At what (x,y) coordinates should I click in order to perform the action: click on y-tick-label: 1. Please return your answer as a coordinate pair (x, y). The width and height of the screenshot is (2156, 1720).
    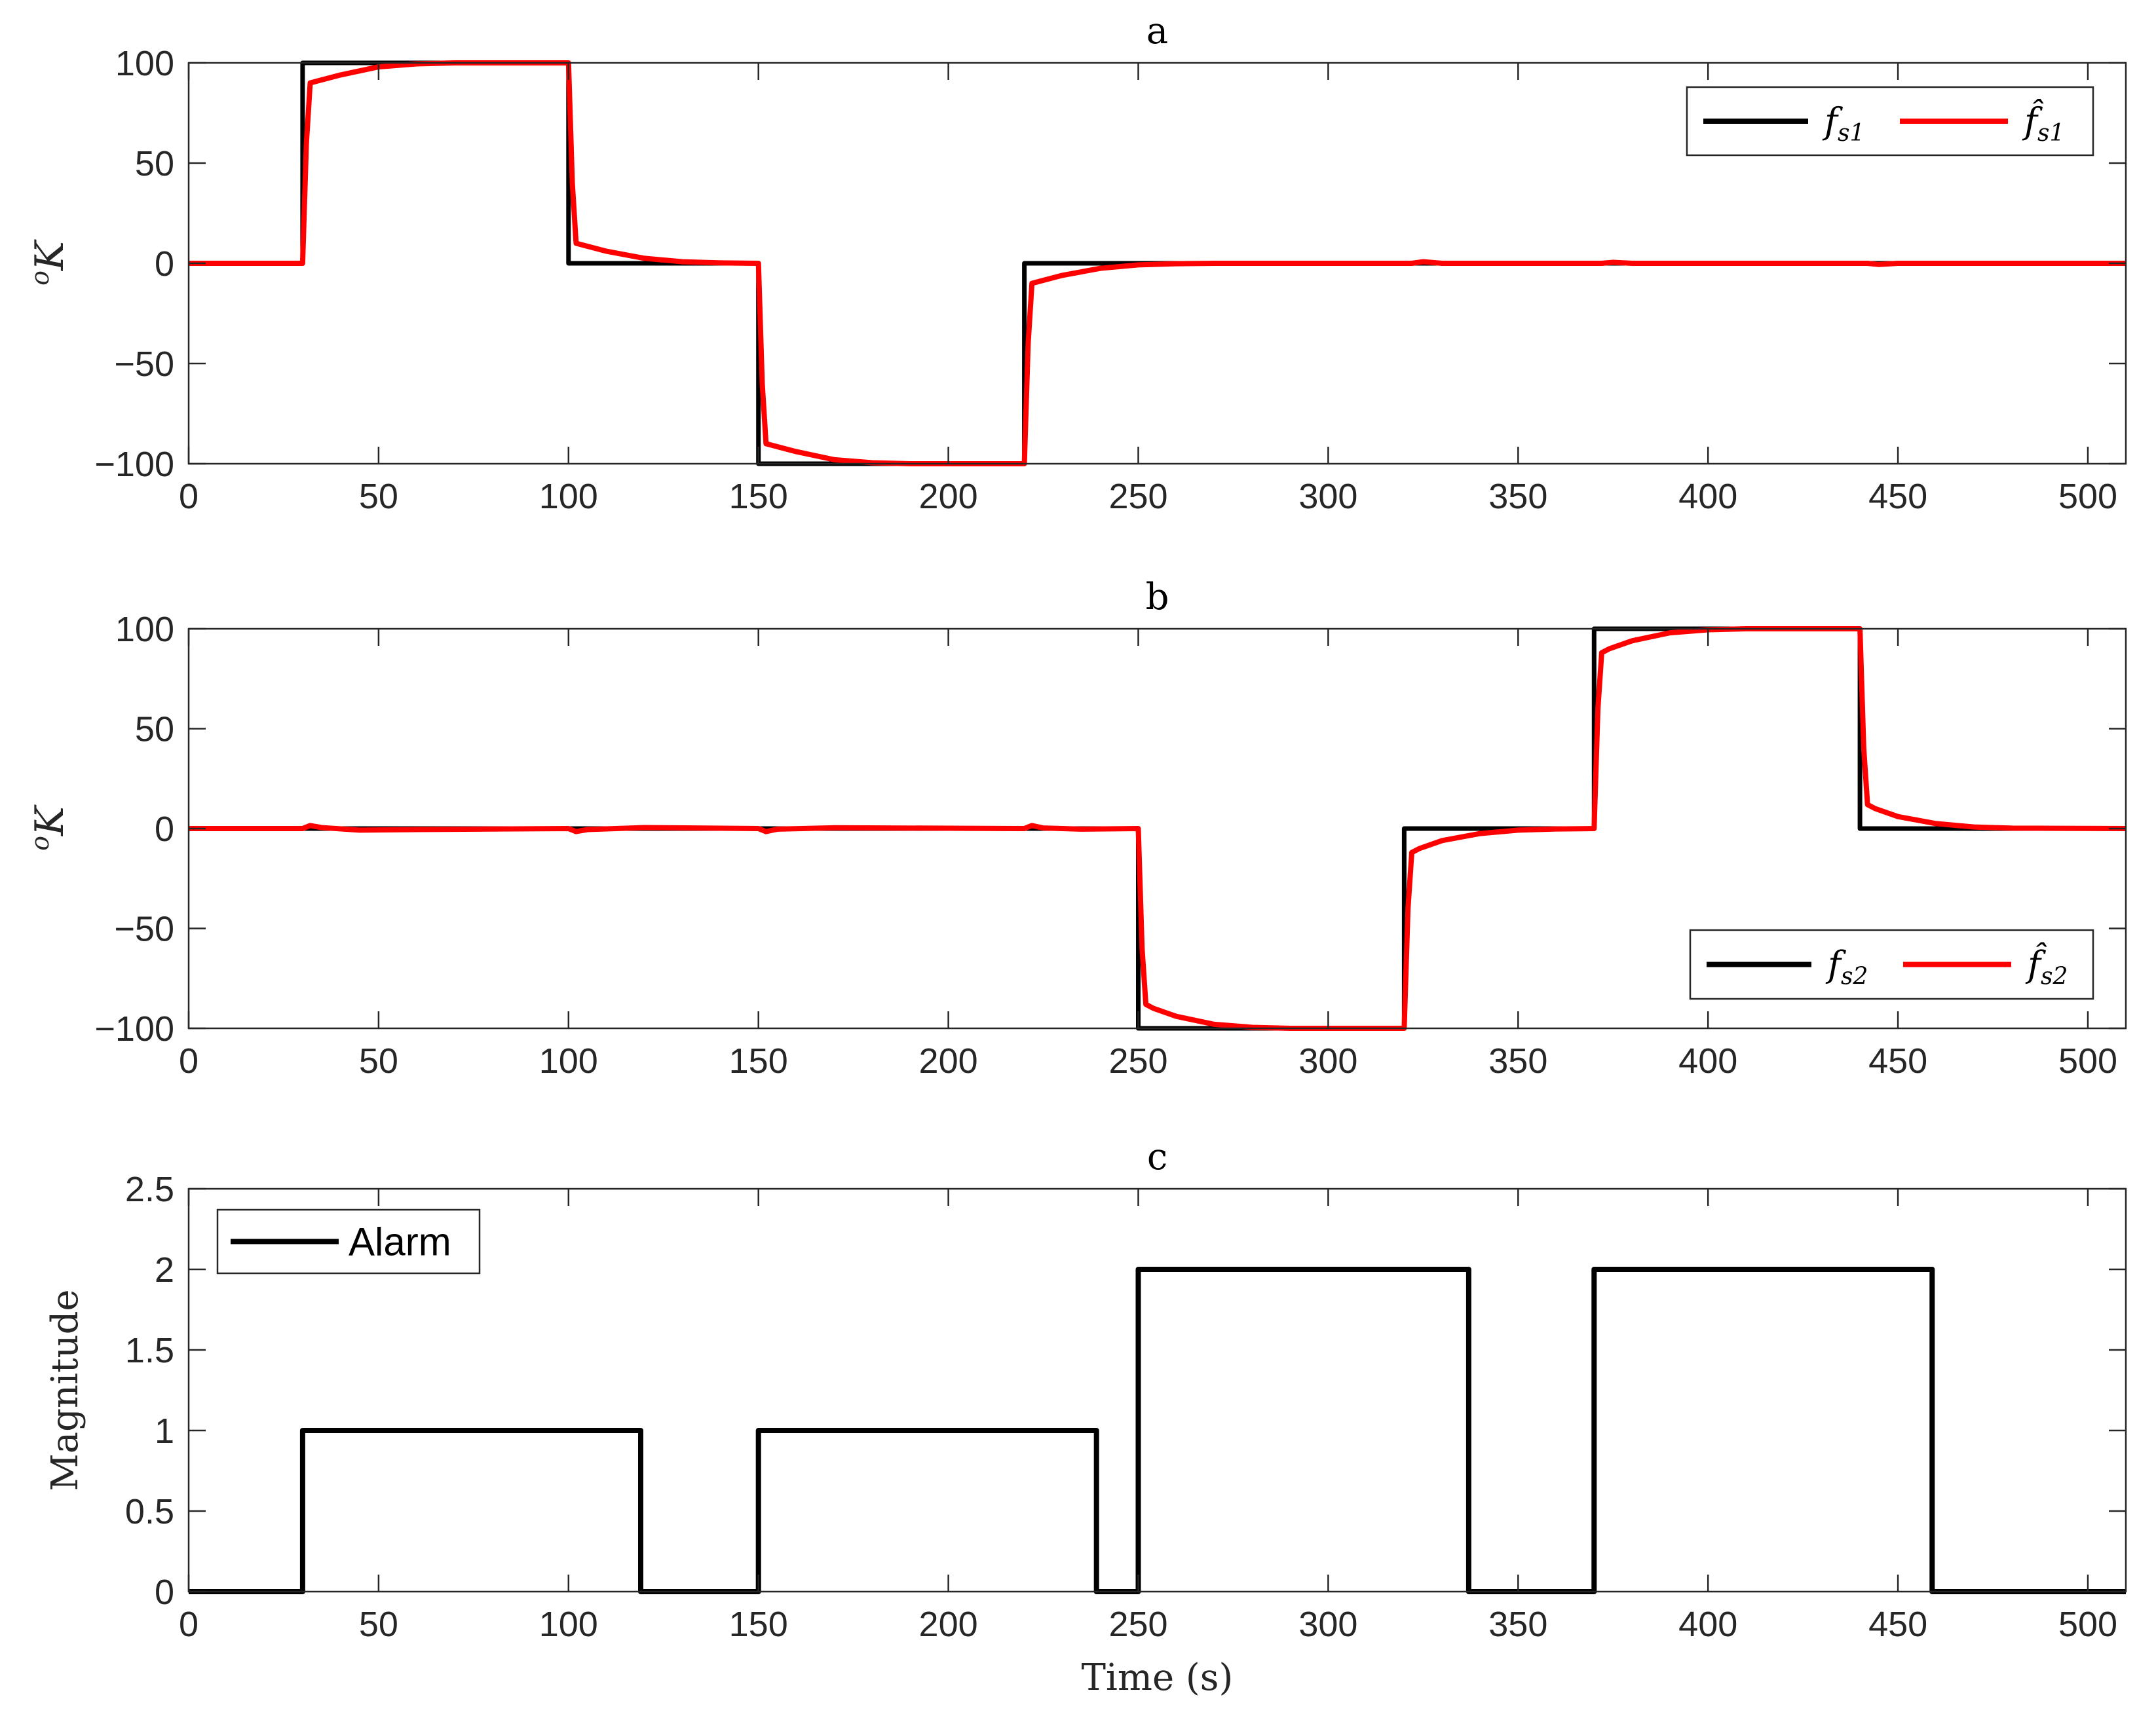
    Looking at the image, I should click on (164, 1431).